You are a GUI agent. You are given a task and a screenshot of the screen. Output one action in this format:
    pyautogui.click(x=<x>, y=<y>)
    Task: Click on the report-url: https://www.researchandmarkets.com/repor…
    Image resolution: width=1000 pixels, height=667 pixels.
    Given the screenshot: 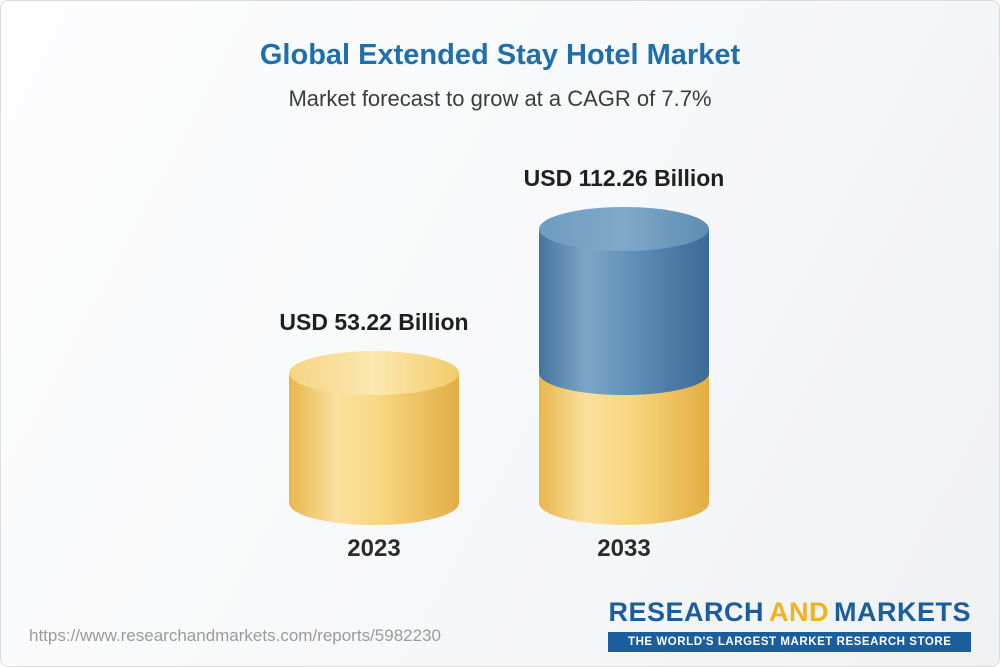 What is the action you would take?
    pyautogui.click(x=235, y=635)
    